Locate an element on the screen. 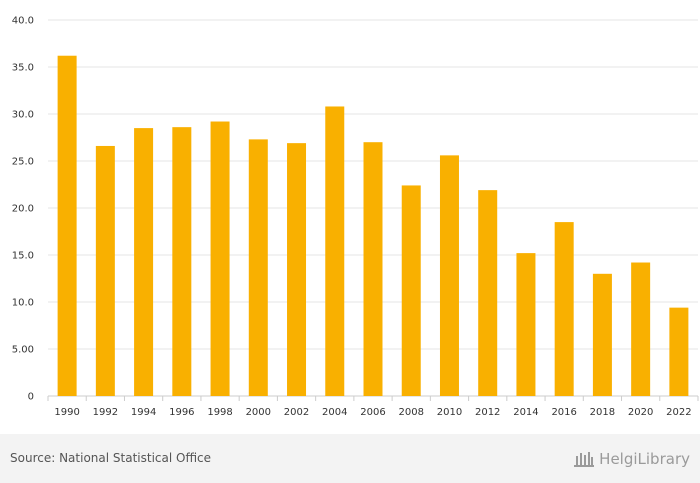 This screenshot has height=483, width=700. y-tick-label: 20.0 is located at coordinates (23, 209).